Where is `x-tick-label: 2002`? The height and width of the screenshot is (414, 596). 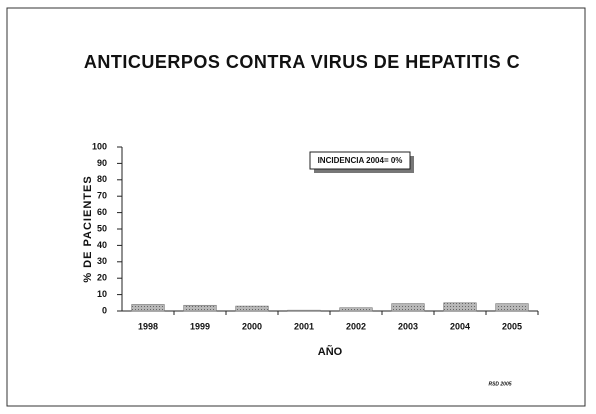 x-tick-label: 2002 is located at coordinates (356, 326).